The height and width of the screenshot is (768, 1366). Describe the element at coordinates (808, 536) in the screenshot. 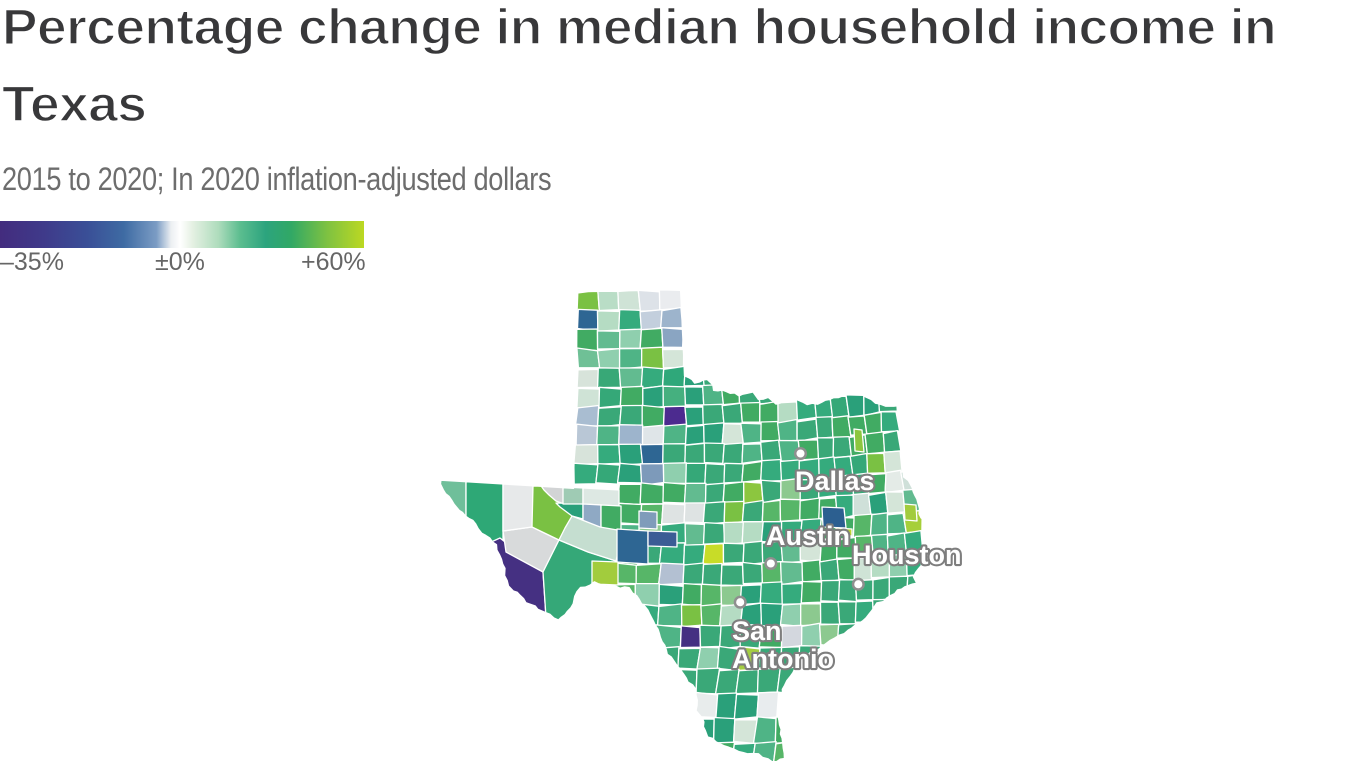

I see `svg-text: Austin` at that location.